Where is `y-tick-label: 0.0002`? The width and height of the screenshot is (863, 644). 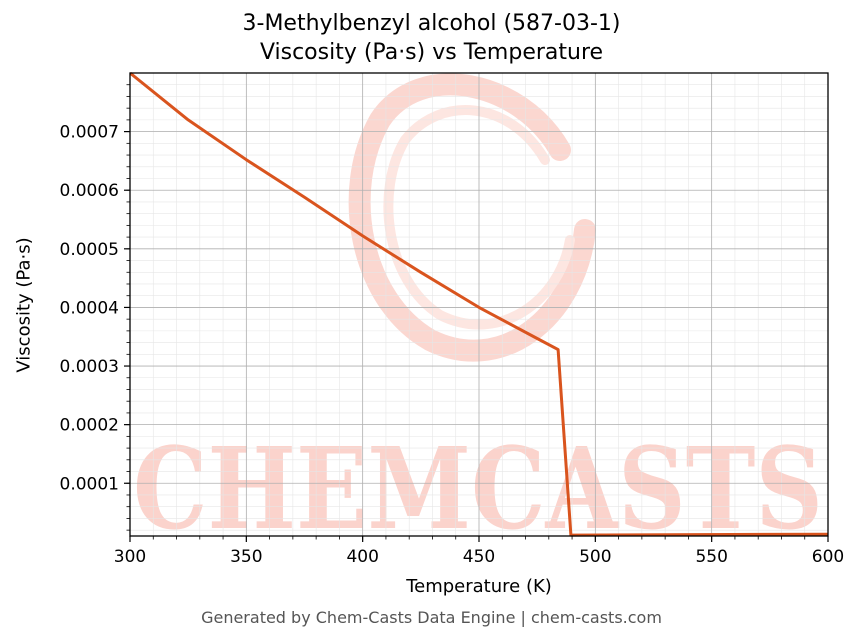
y-tick-label: 0.0002 is located at coordinates (89, 426).